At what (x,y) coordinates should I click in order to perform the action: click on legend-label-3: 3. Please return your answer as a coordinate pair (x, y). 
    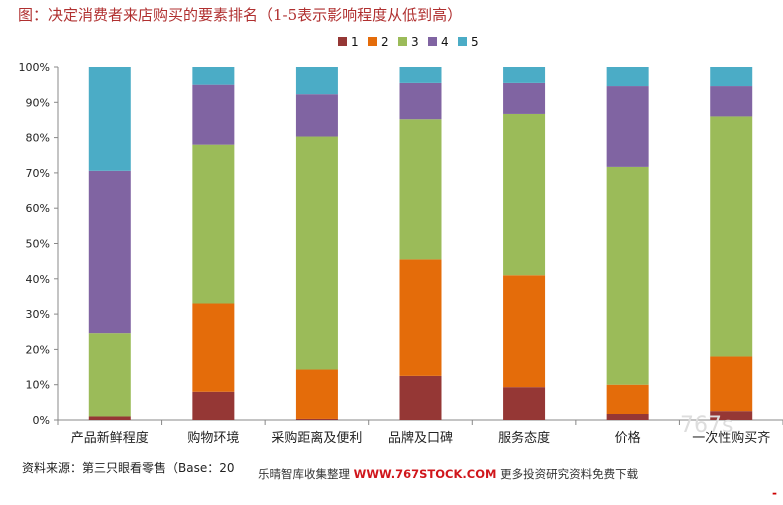
    Looking at the image, I should click on (415, 42).